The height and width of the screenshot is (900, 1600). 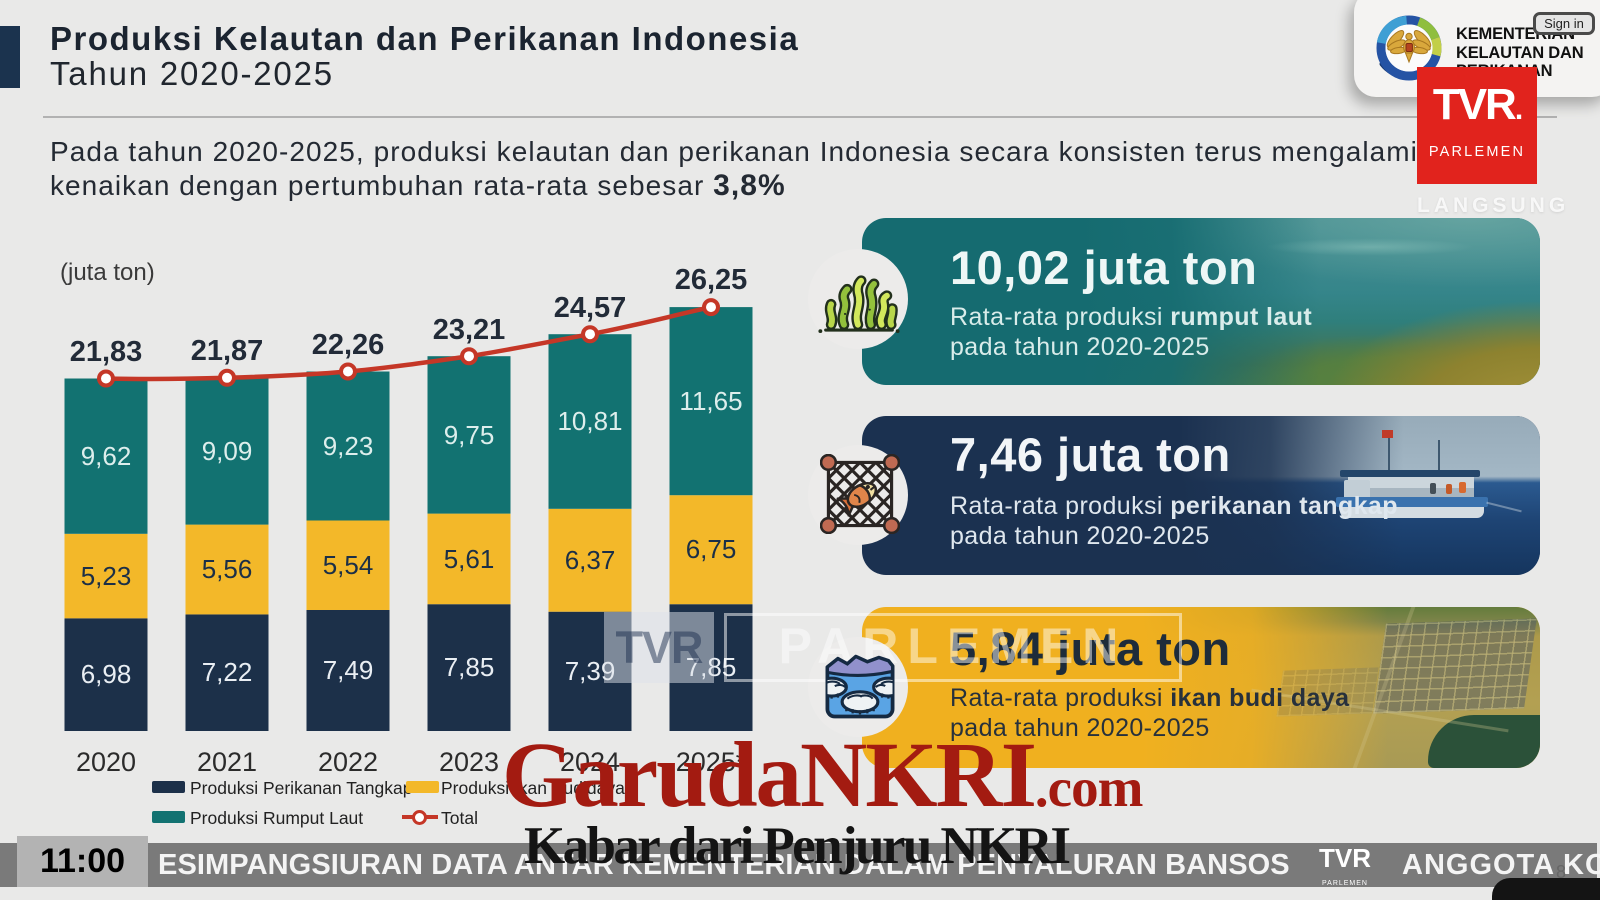 What do you see at coordinates (711, 549) in the screenshot?
I see `svg-text: 6,75` at bounding box center [711, 549].